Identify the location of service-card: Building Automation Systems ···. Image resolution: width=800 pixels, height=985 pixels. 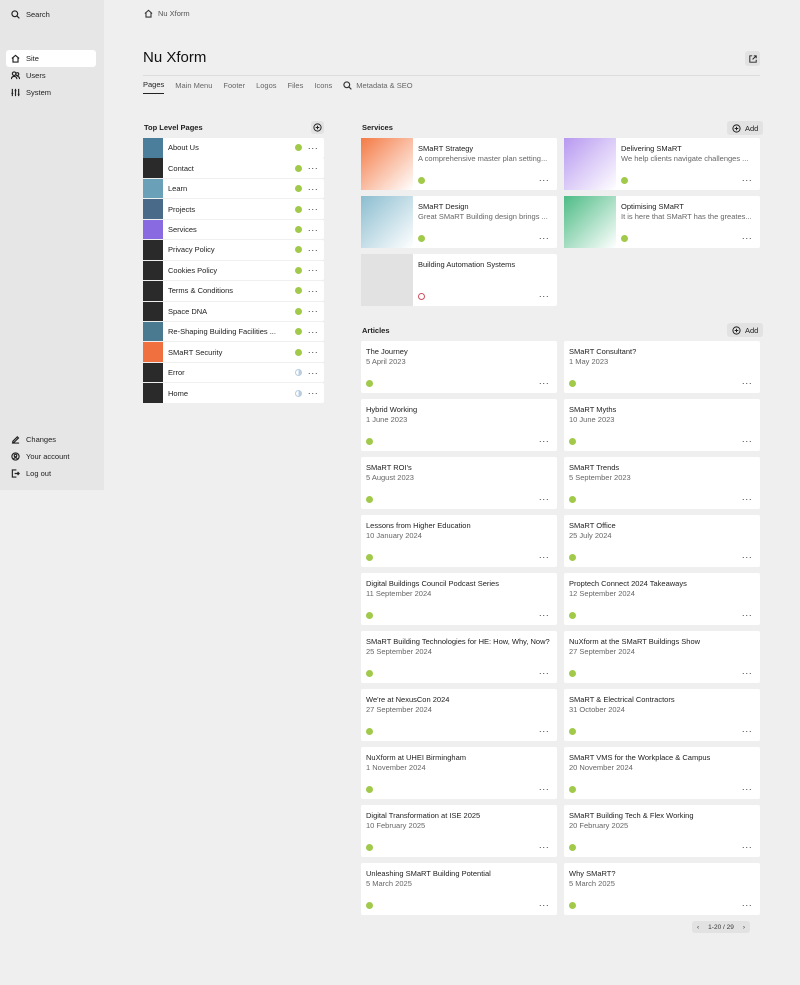
(459, 280).